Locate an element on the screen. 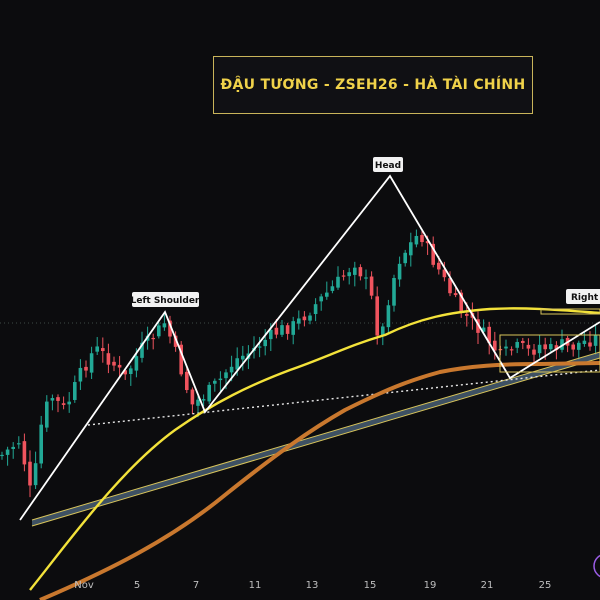 Image resolution: width=600 pixels, height=600 pixels. right-shoulder-box is located at coordinates (570, 311).